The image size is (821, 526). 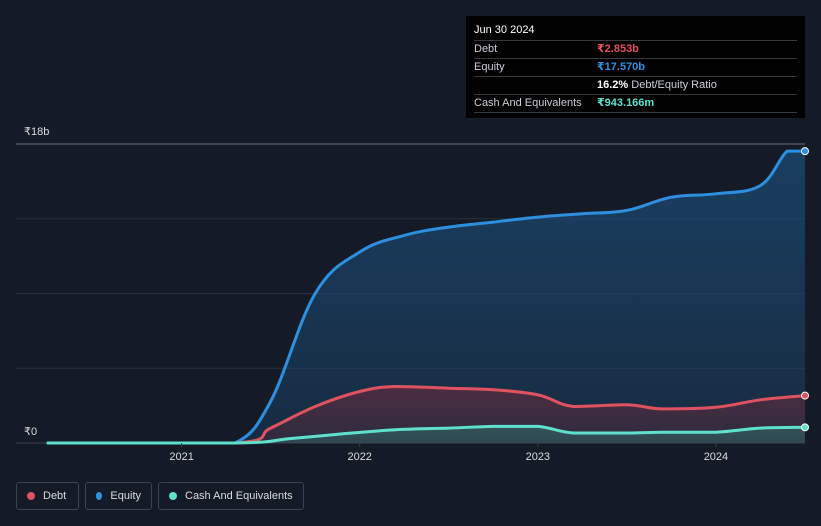 What do you see at coordinates (805, 151) in the screenshot?
I see `equity-endpoint` at bounding box center [805, 151].